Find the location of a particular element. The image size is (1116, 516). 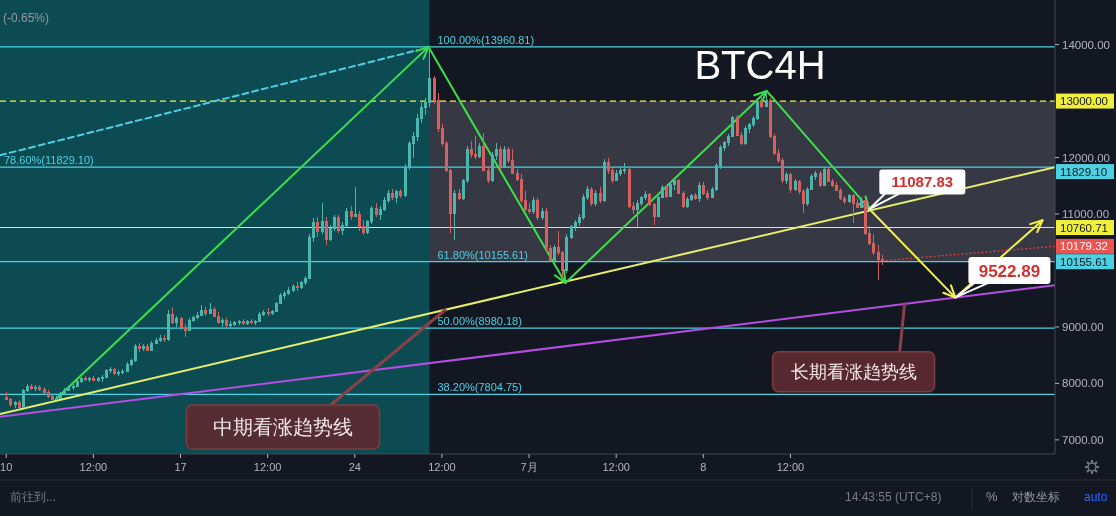

x-tick-label: 7月 is located at coordinates (529, 467).